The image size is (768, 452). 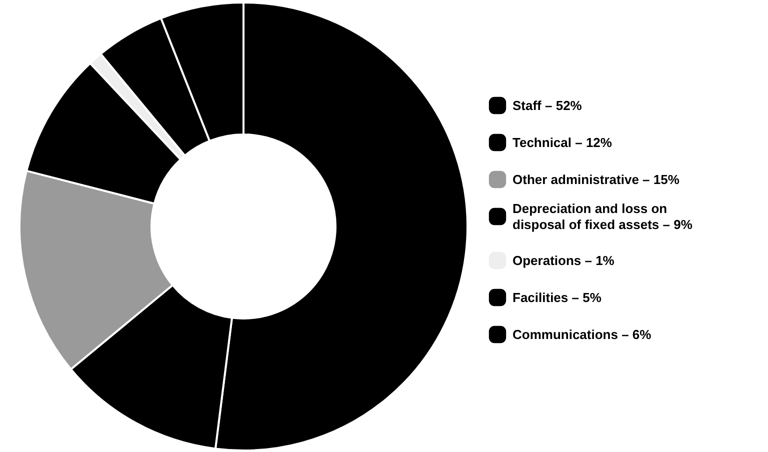 I want to click on legend-label: Technical – 12%, so click(x=562, y=142).